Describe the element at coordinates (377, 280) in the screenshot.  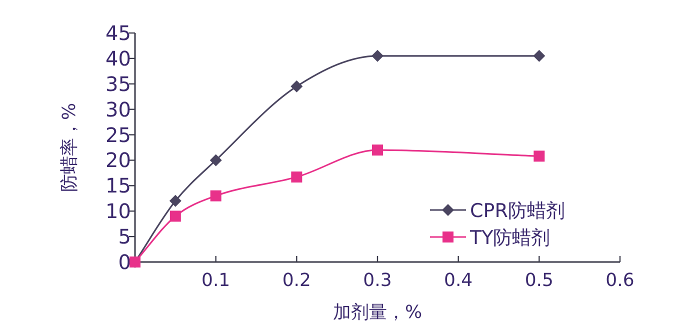
I see `x-tick-label: 0.3` at that location.